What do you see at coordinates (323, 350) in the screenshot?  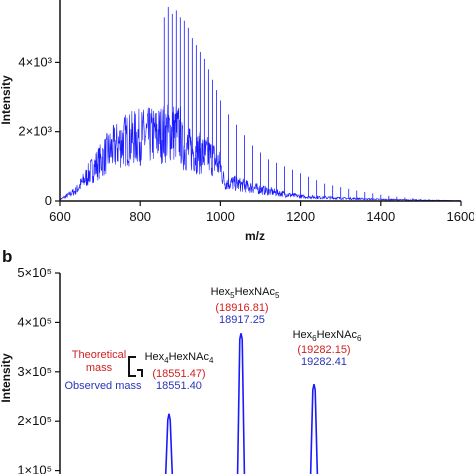 I see `theoretical-mass-3: (19282.15)` at bounding box center [323, 350].